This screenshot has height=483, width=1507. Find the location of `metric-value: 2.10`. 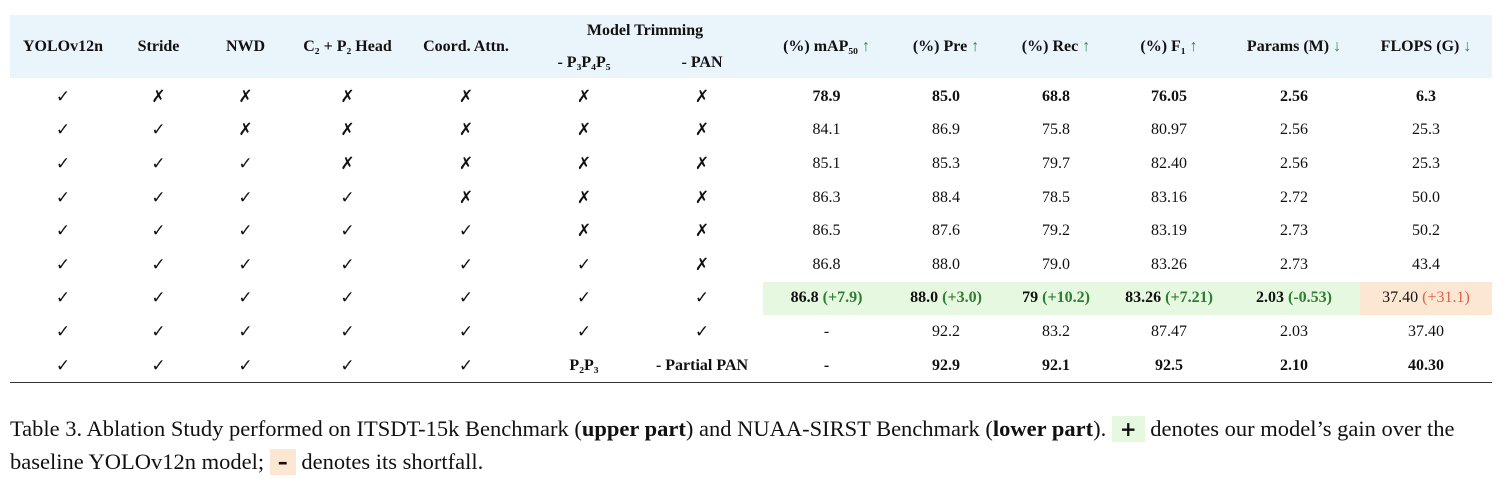

metric-value: 2.10 is located at coordinates (1294, 365).